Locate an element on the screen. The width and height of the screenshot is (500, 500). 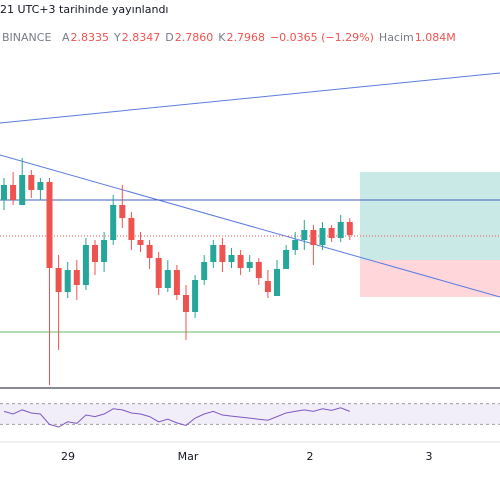
x-tick-label: 29 is located at coordinates (68, 456).